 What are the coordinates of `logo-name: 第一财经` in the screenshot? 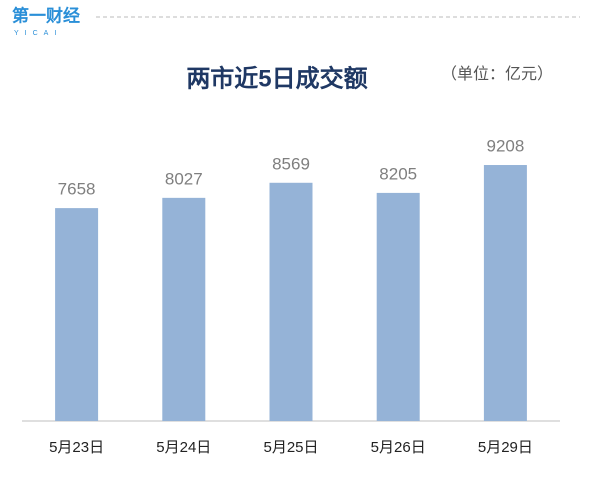 It's located at (46, 15).